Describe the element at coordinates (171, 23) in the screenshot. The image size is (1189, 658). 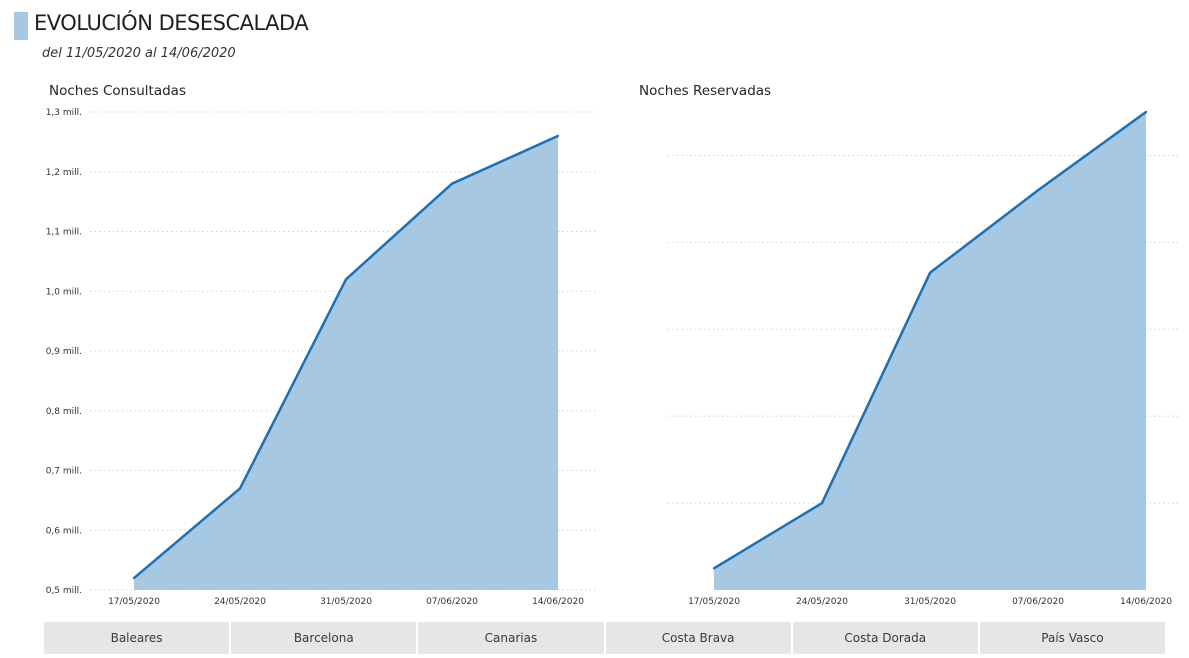
I see `page-title: EVOLUCIÓN DESESCALADA` at that location.